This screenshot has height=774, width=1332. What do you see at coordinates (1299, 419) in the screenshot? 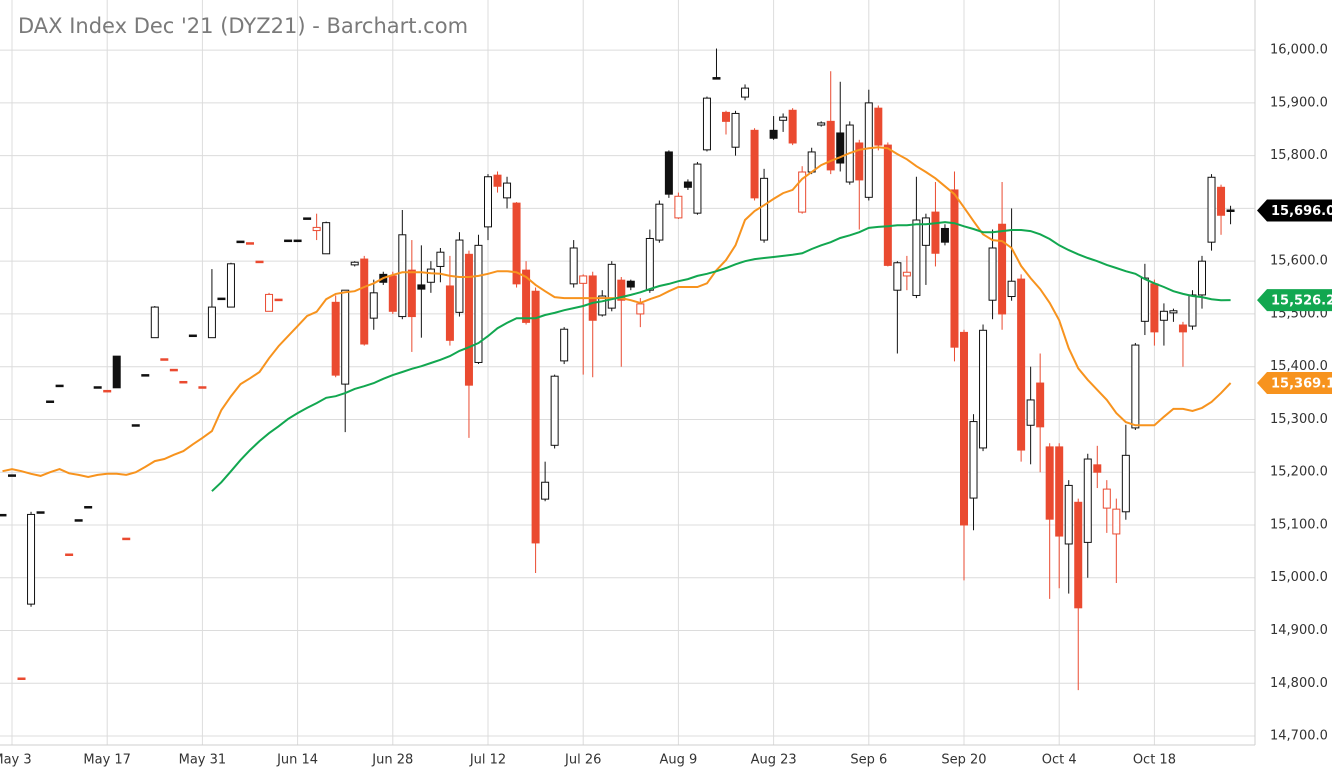
I see `y-tick-label: 15,300.0` at bounding box center [1299, 419].